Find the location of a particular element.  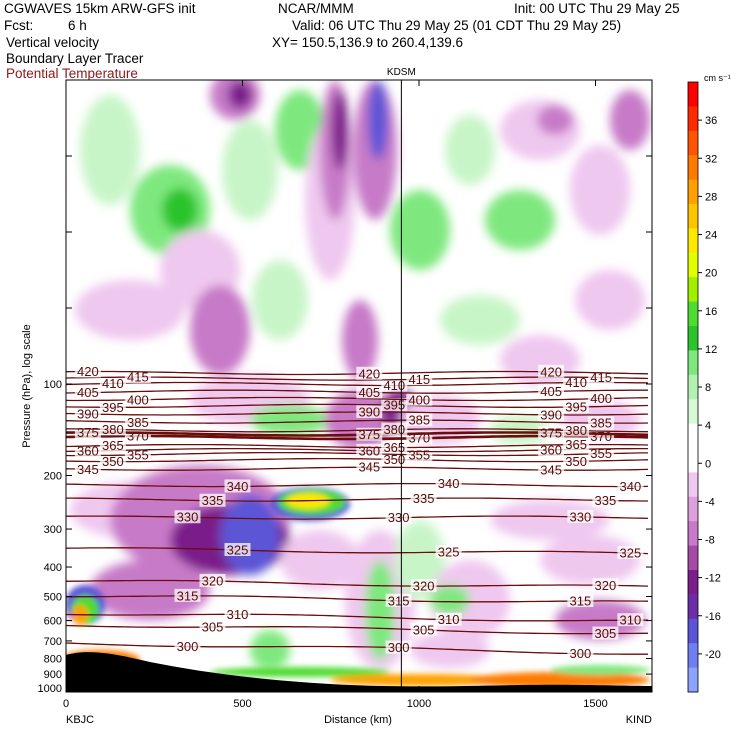

colorbar-tick-label: 24 is located at coordinates (711, 236).